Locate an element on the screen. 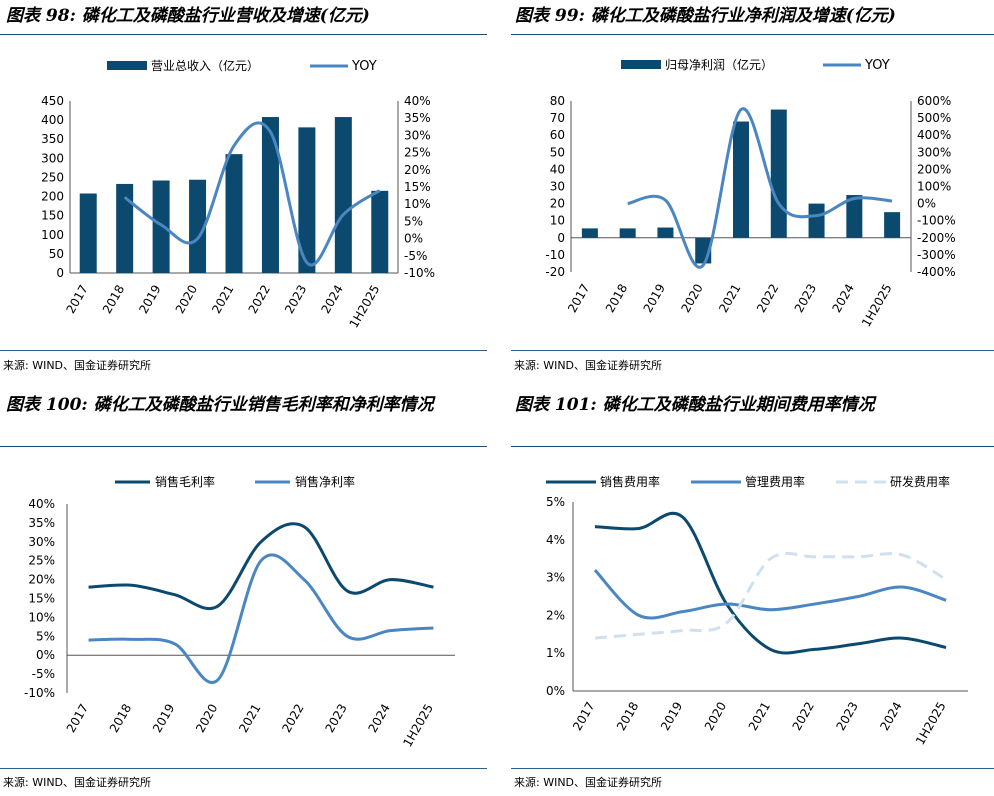  y-tick-label: 10 is located at coordinates (557, 221).